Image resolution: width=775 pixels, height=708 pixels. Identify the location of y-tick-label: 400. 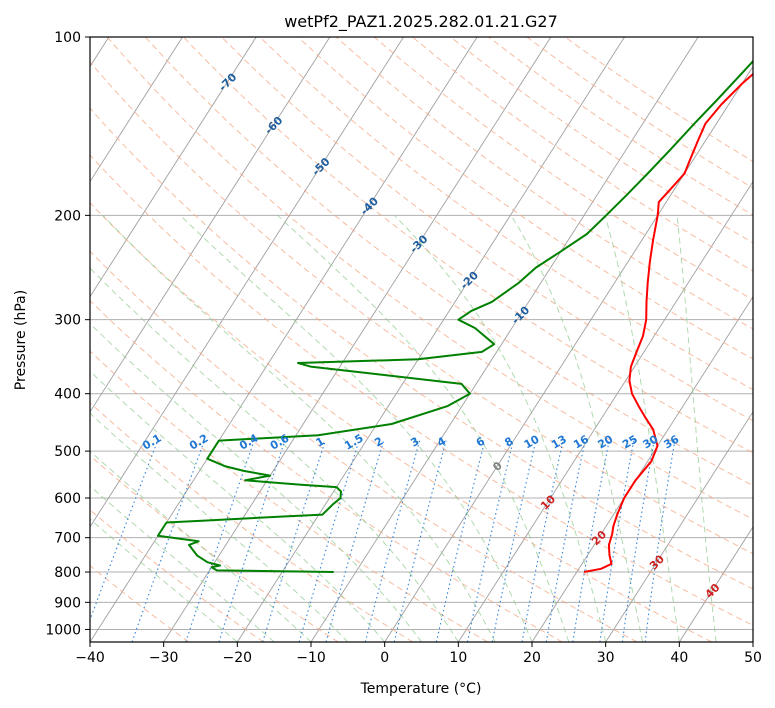
(67, 395).